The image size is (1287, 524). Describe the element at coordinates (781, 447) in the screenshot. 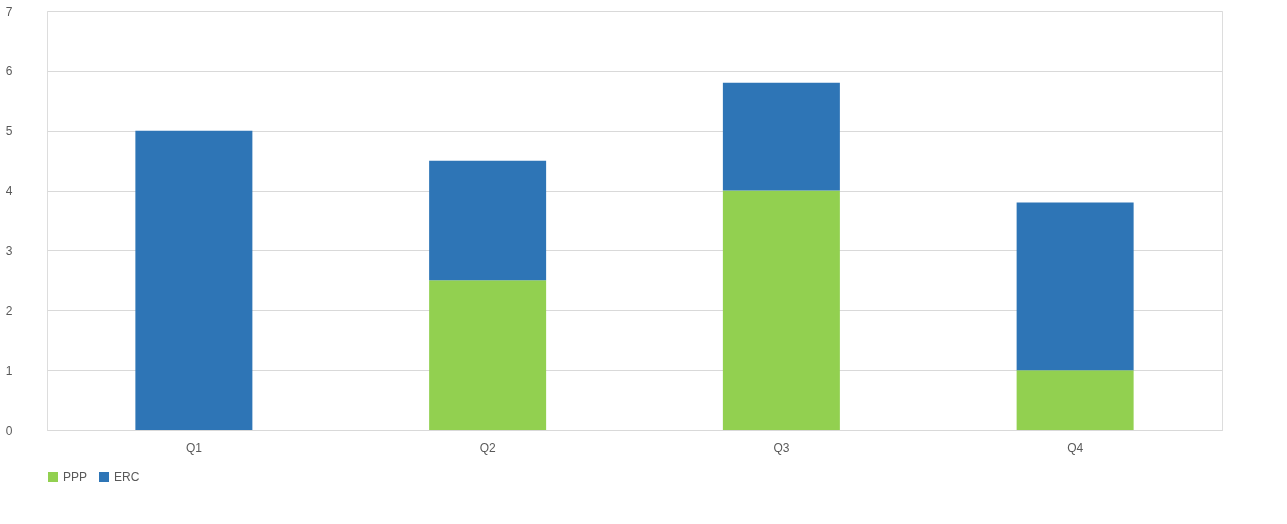

I see `x-tick-label: Q3` at that location.